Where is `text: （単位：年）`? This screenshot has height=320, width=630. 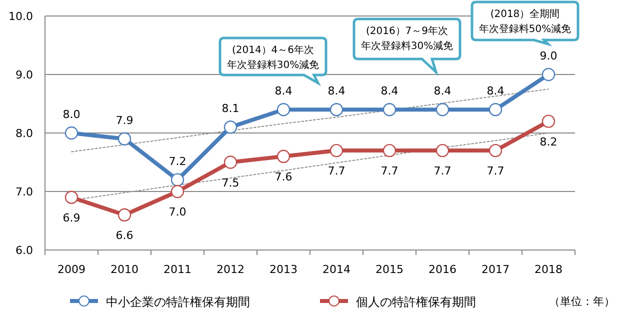 text: （単位：年） is located at coordinates (582, 301).